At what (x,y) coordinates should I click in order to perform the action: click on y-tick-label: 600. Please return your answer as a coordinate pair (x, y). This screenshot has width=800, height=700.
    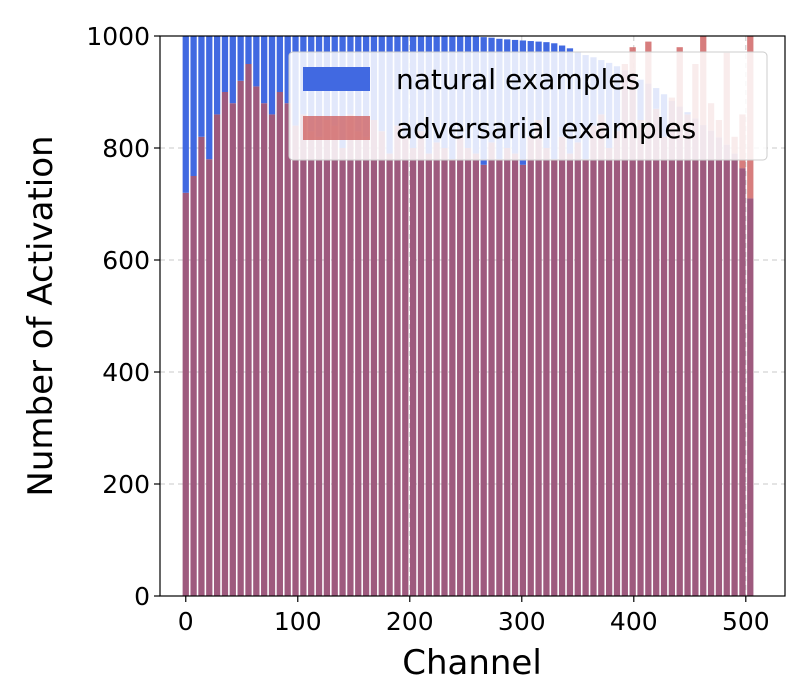
    Looking at the image, I should click on (126, 260).